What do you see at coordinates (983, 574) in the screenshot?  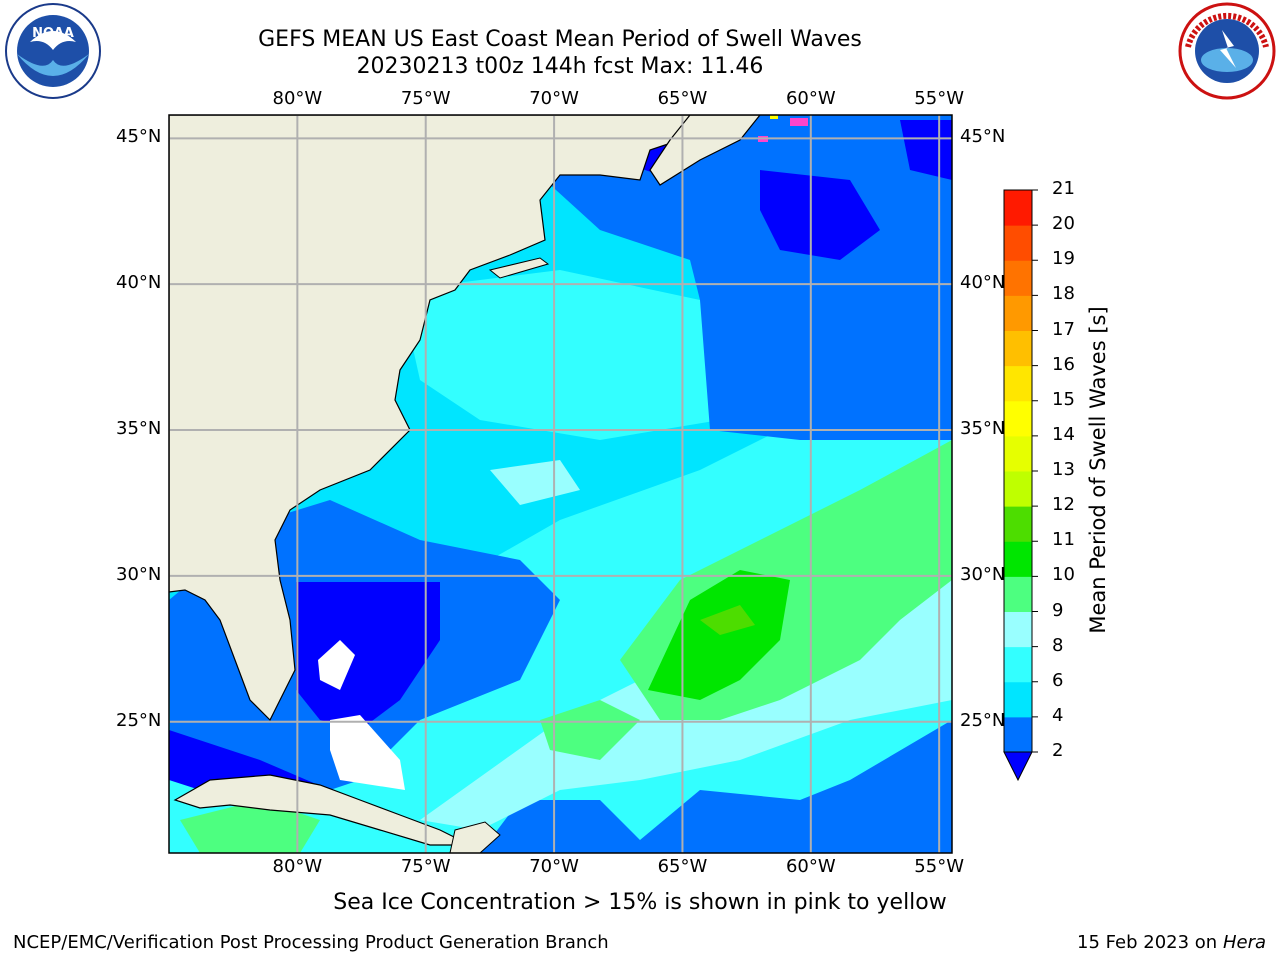 I see `lat-label-right: 30°N` at bounding box center [983, 574].